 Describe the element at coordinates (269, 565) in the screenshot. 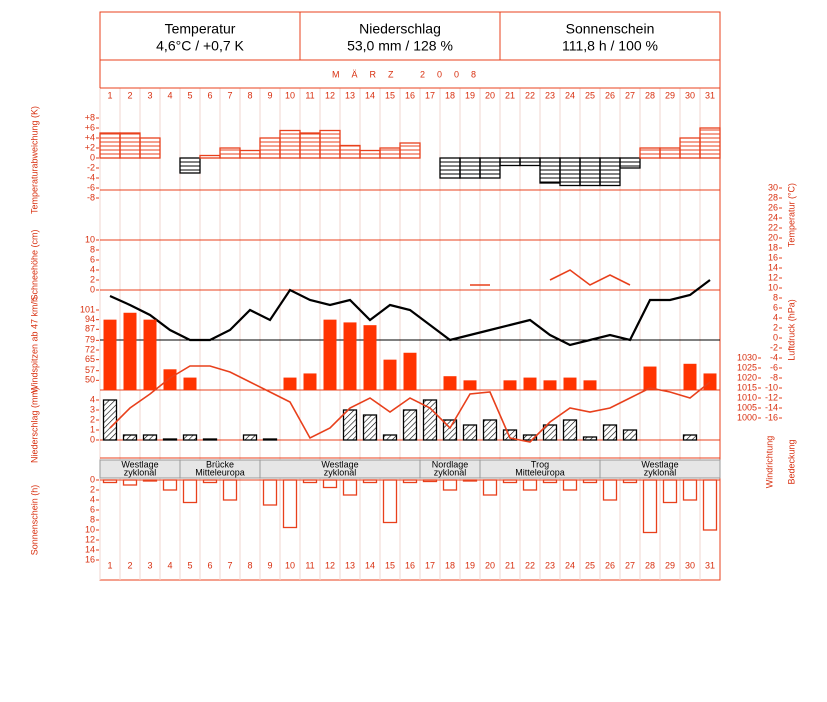

I see `day-label: 9` at that location.